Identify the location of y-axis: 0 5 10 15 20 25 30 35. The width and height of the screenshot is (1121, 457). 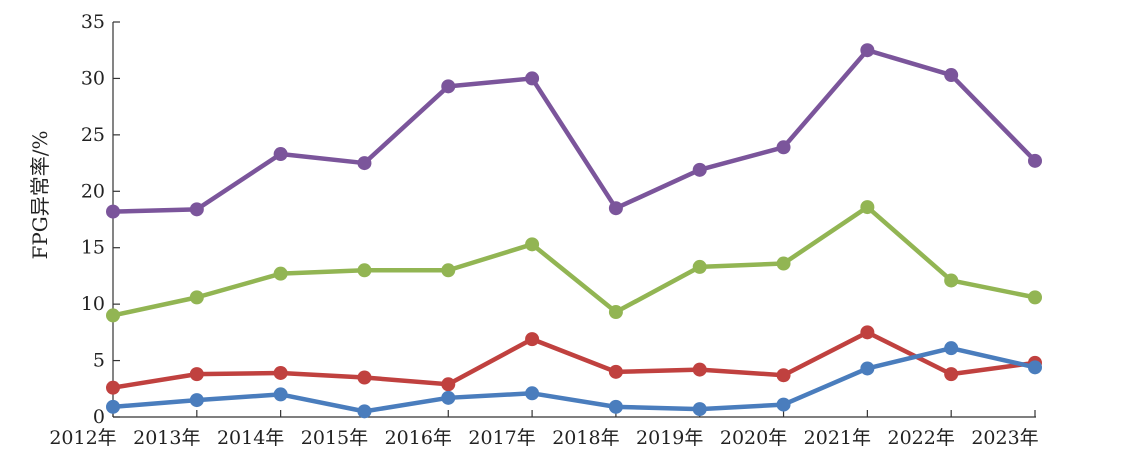
(100, 219).